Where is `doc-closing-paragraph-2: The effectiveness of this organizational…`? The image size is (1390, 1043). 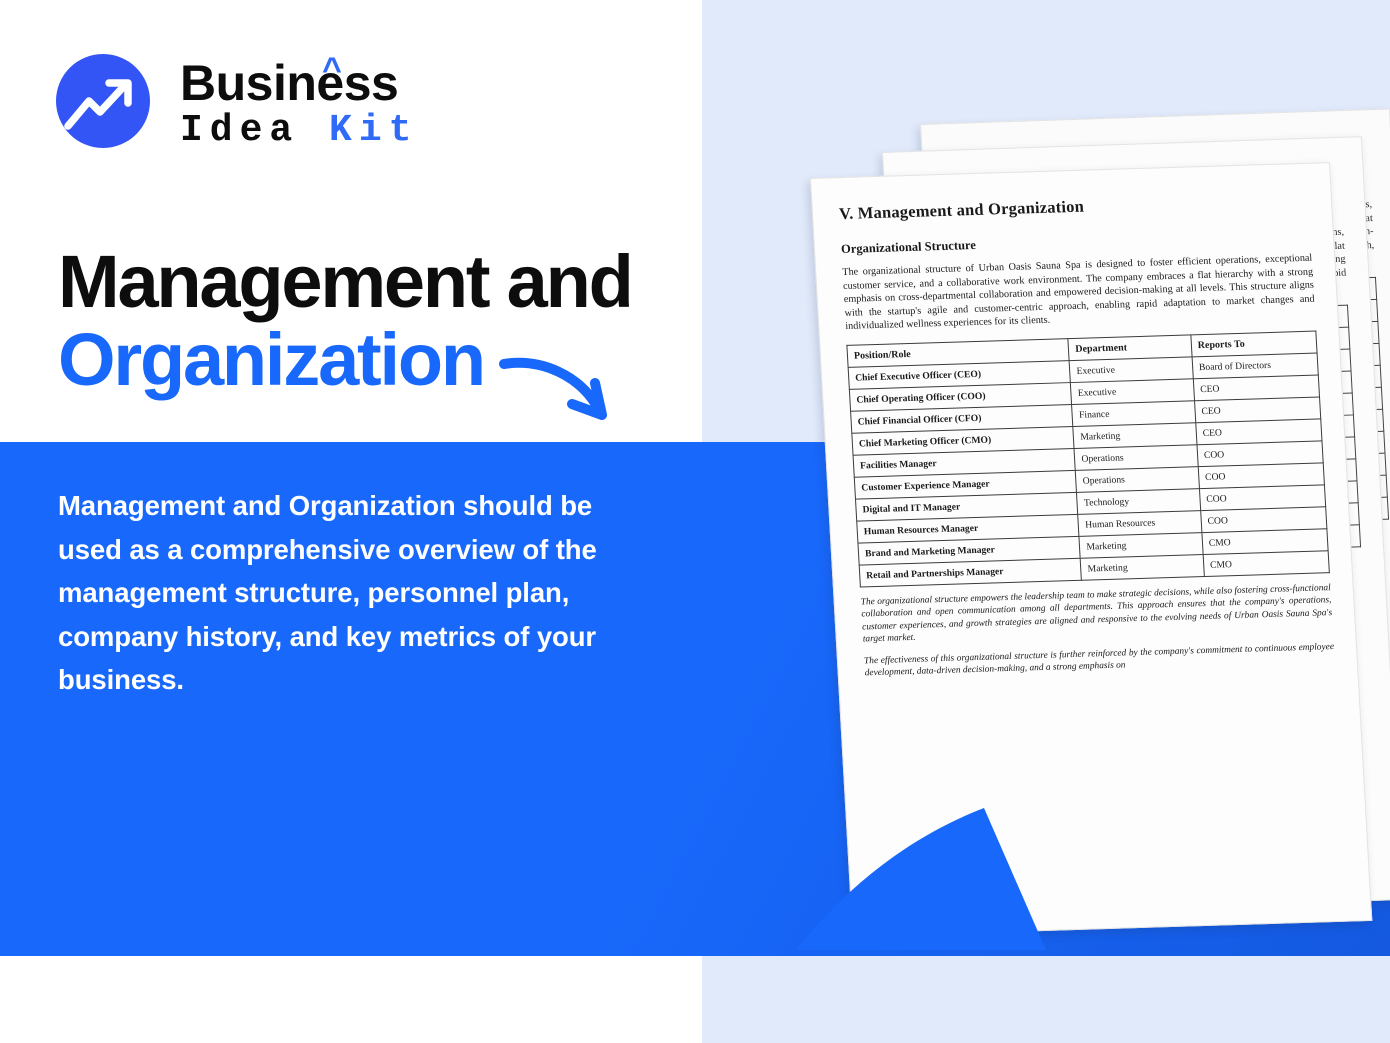 doc-closing-paragraph-2: The effectiveness of this organizational… is located at coordinates (1099, 660).